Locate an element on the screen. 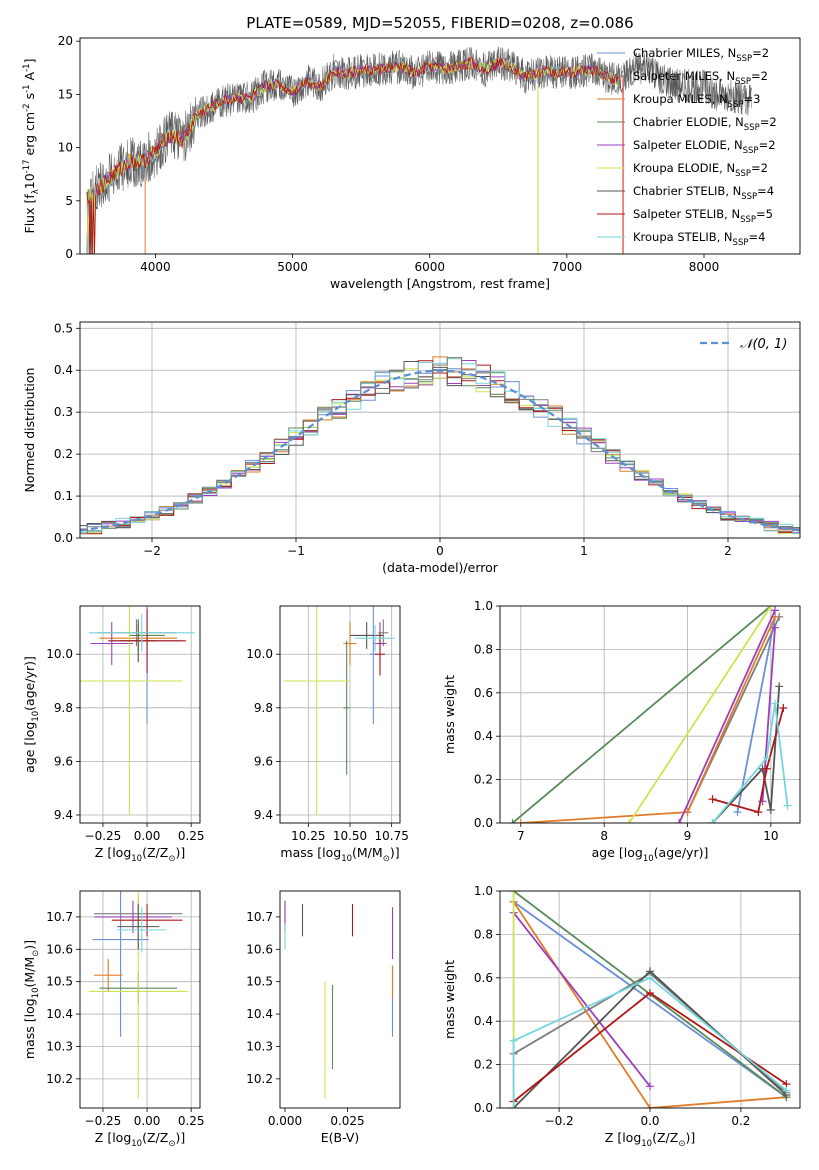  y-tick-label: 9.4 is located at coordinates (63, 815).